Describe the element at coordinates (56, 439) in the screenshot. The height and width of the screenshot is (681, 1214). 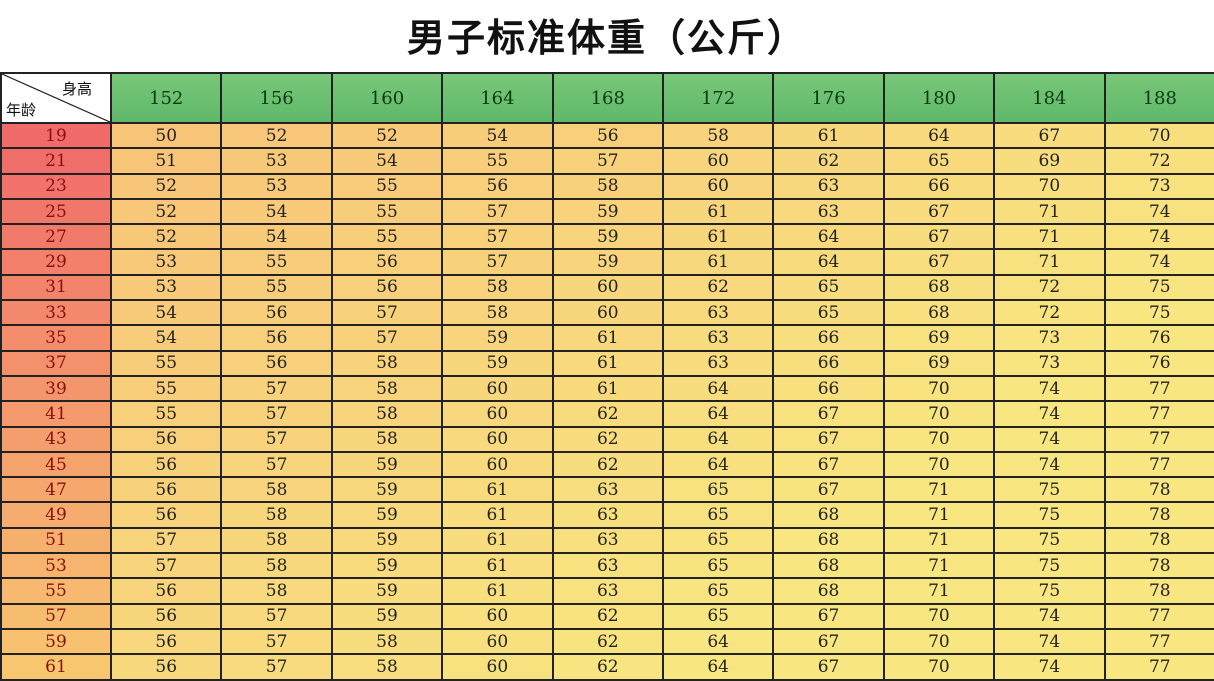
I see `age-cell: 43` at that location.